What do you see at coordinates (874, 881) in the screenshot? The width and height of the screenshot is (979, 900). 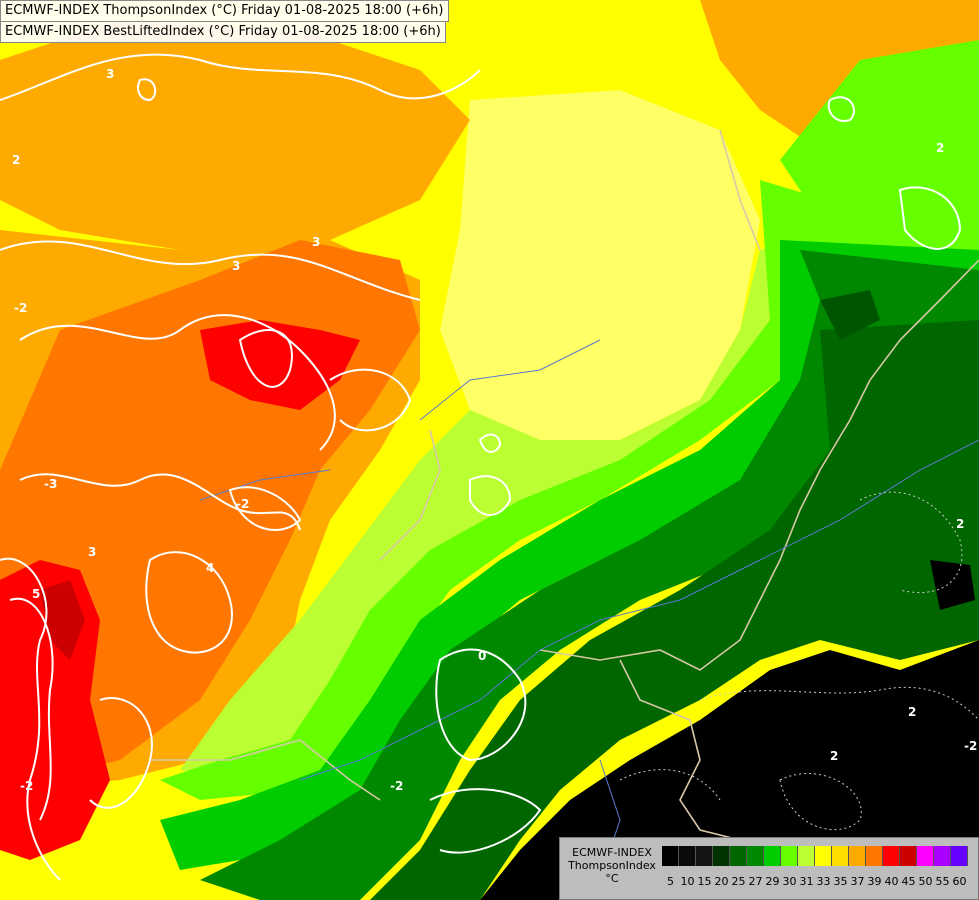 I see `legend-tick-label: 39` at bounding box center [874, 881].